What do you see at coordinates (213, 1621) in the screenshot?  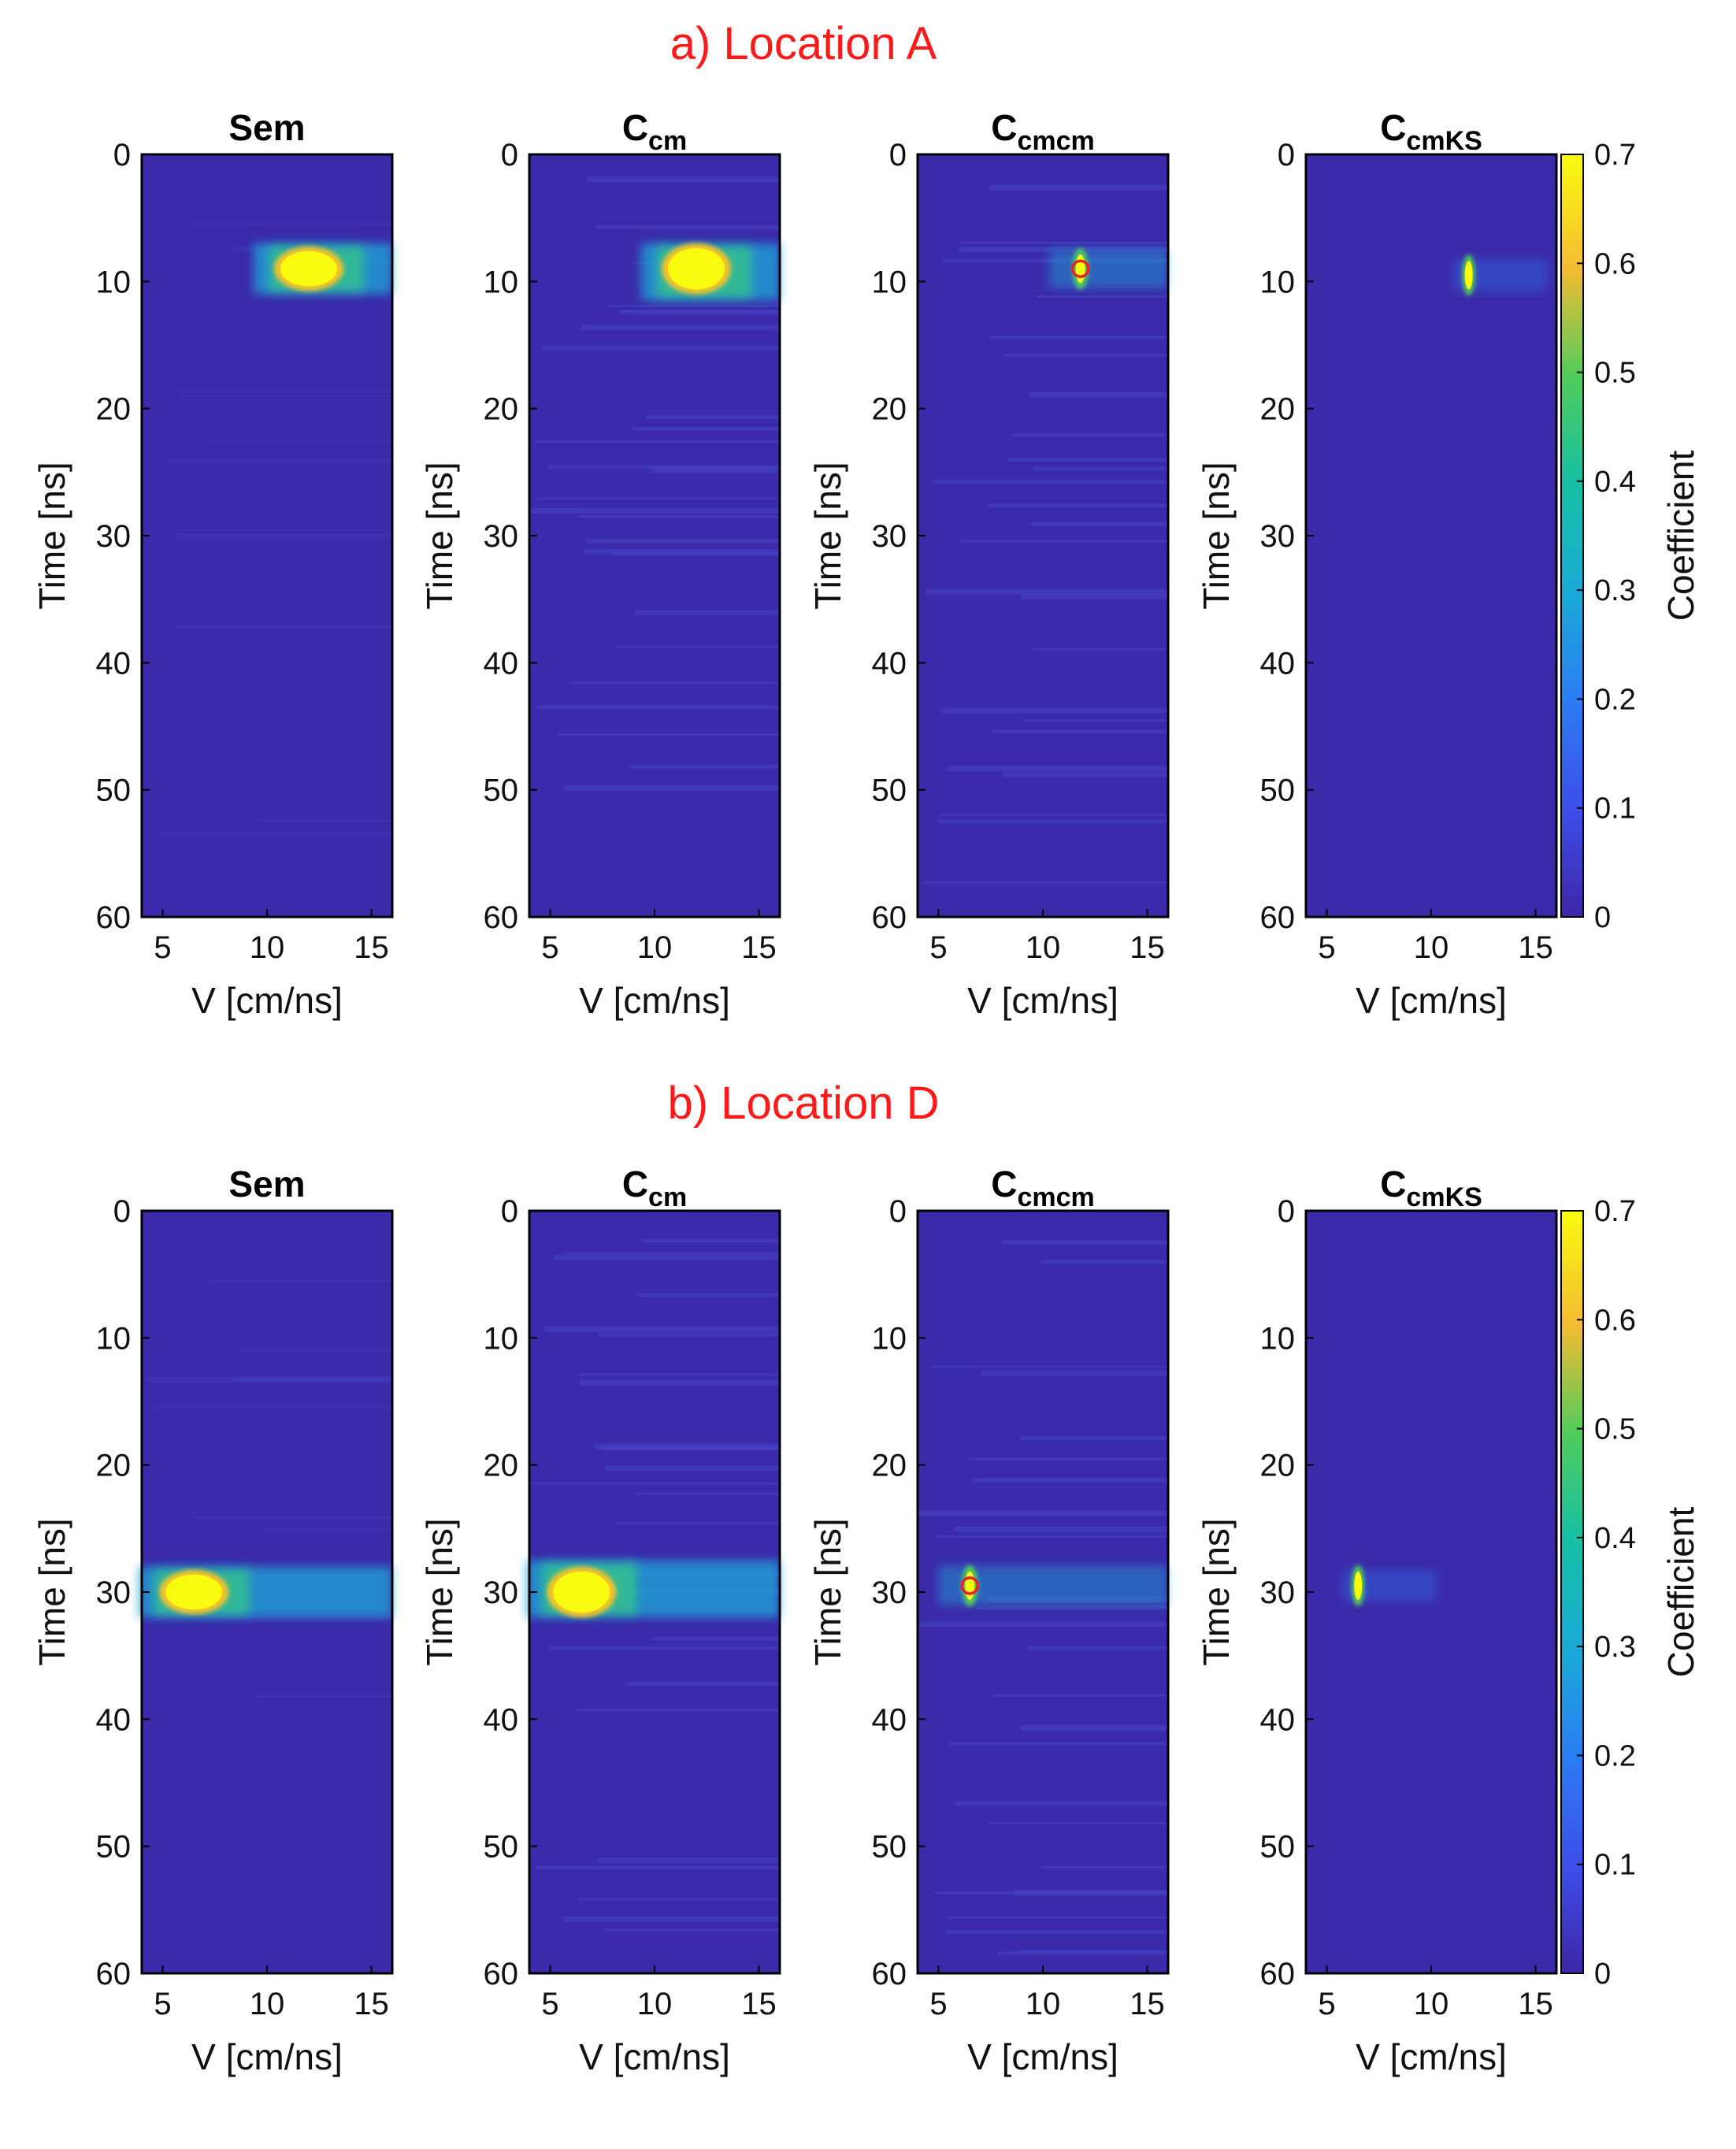 I see `heatmap-panel: Sem 0 10 20 30 40 50 60 5 10 15 V [cm/ns] Time [ns]` at bounding box center [213, 1621].